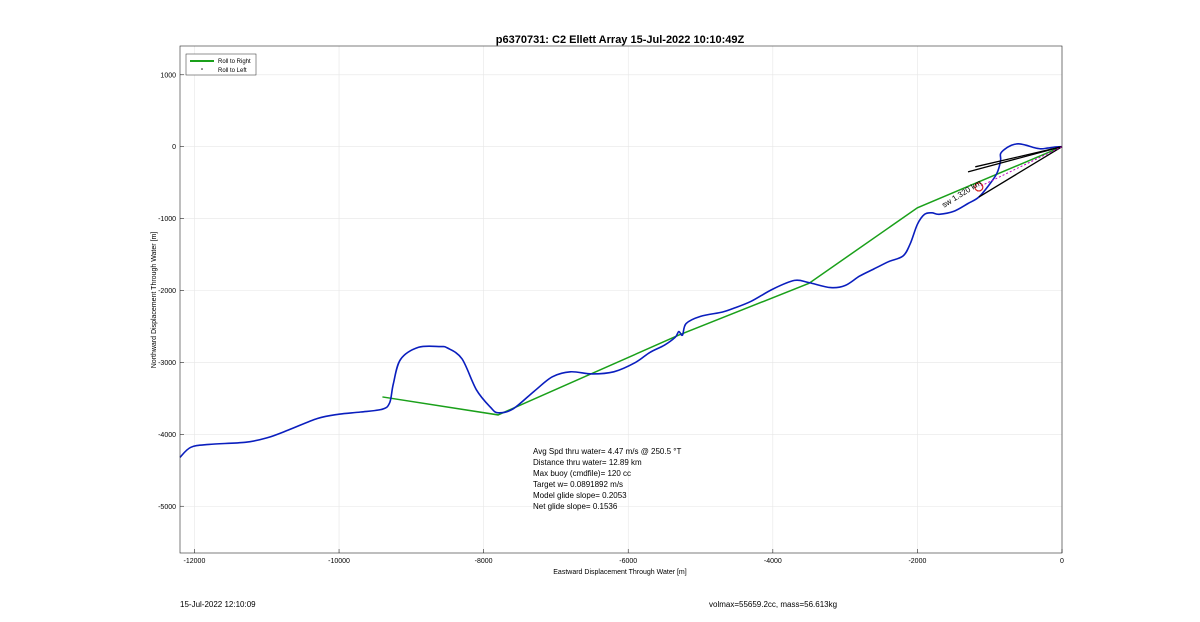 The width and height of the screenshot is (1200, 622). I want to click on x-tick-label: -8000, so click(484, 561).